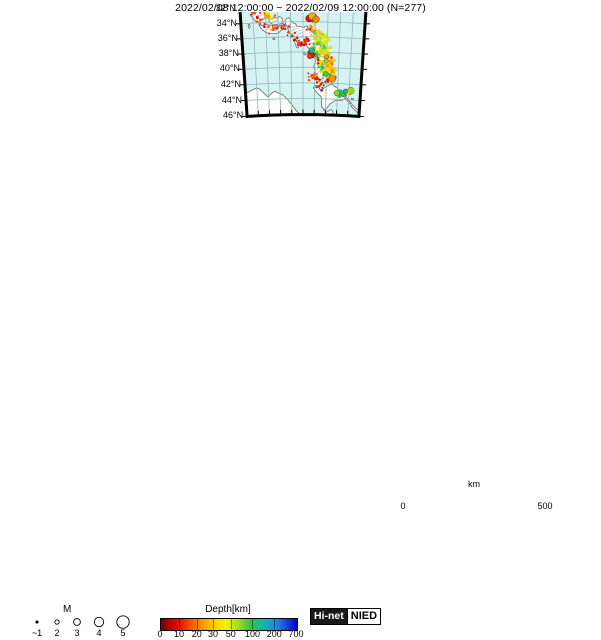 The image size is (601, 640). Describe the element at coordinates (346, 616) in the screenshot. I see `hinet-nied-logo: Hi-net NIED` at that location.